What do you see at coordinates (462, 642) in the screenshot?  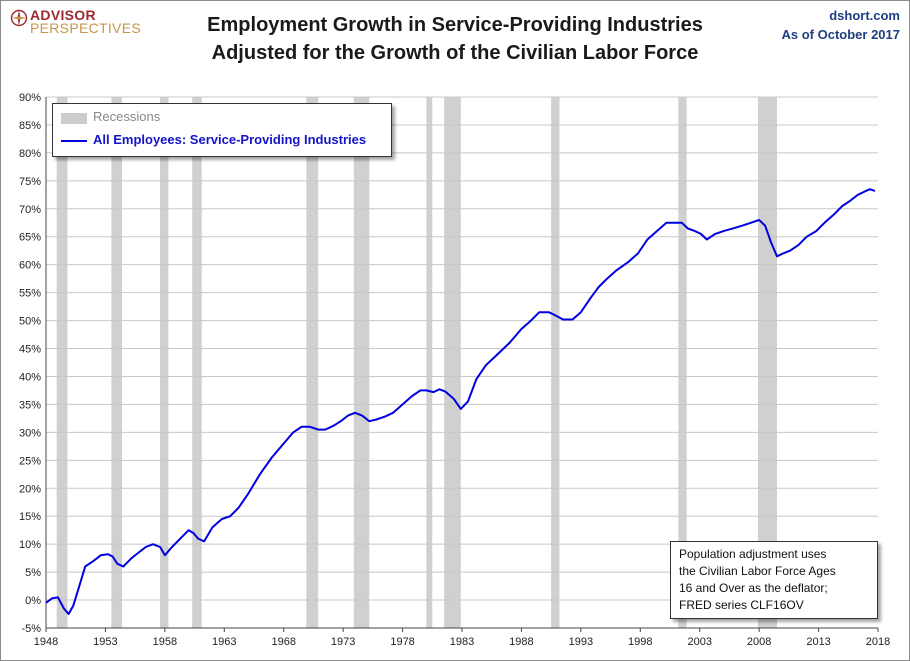 I see `x-tick-label: 1983` at bounding box center [462, 642].